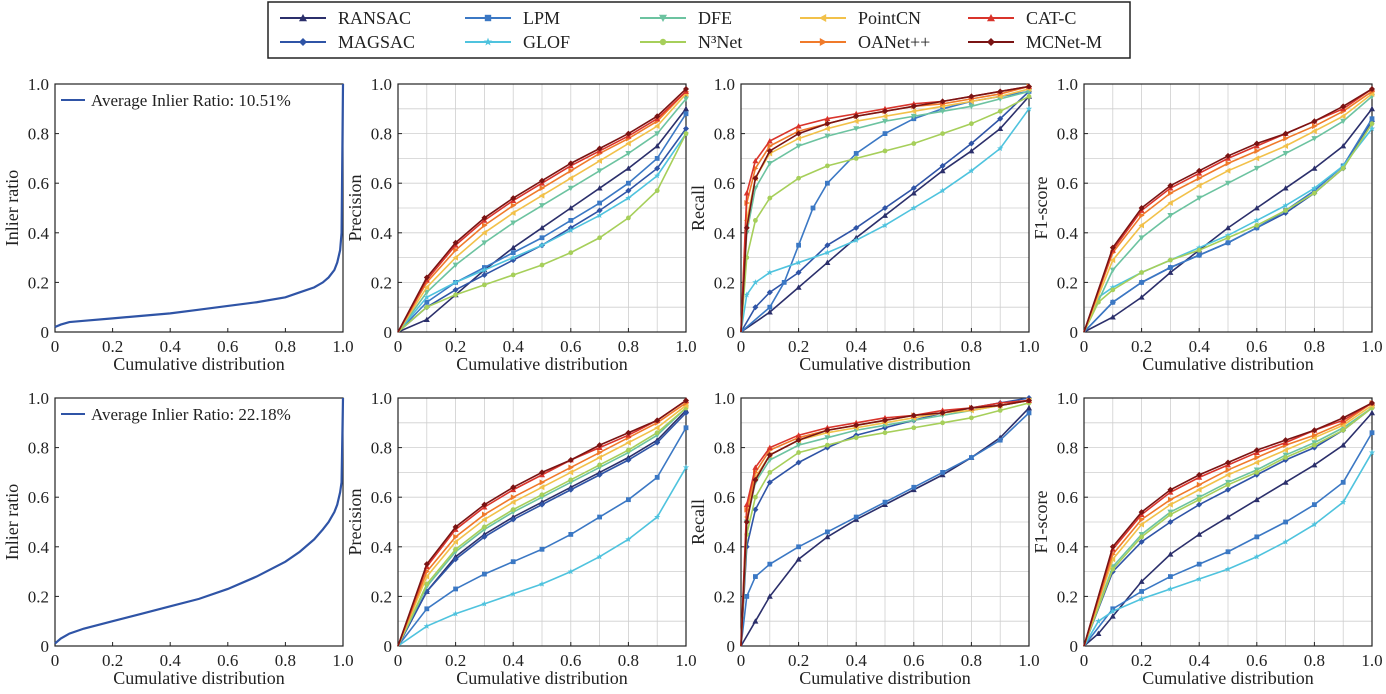 Image resolution: width=1386 pixels, height=694 pixels. I want to click on x-tick-label: 0.6, so click(227, 346).